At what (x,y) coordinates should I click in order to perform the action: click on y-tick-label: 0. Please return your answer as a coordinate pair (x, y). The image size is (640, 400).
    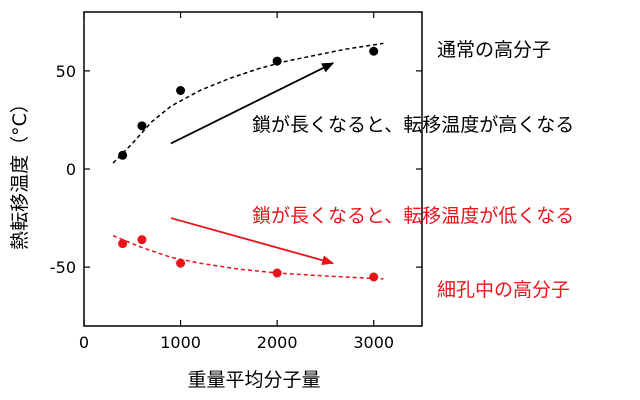
    Looking at the image, I should click on (71, 169).